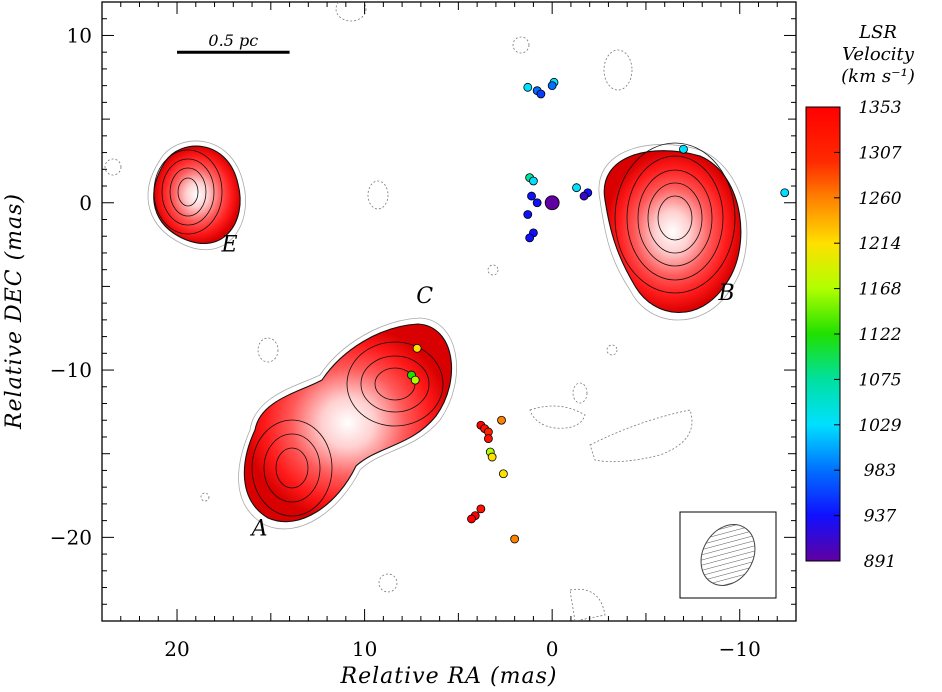  Describe the element at coordinates (14, 311) in the screenshot. I see `y-axis-title: Relative DEC (mas)` at that location.